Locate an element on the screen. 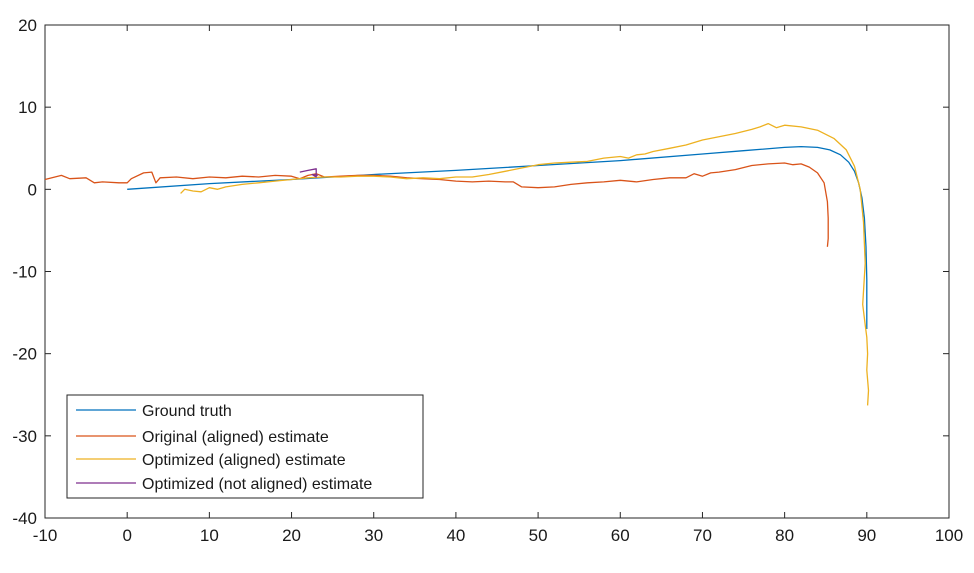 The width and height of the screenshot is (974, 573). x-tick-label: 0 is located at coordinates (126, 535).